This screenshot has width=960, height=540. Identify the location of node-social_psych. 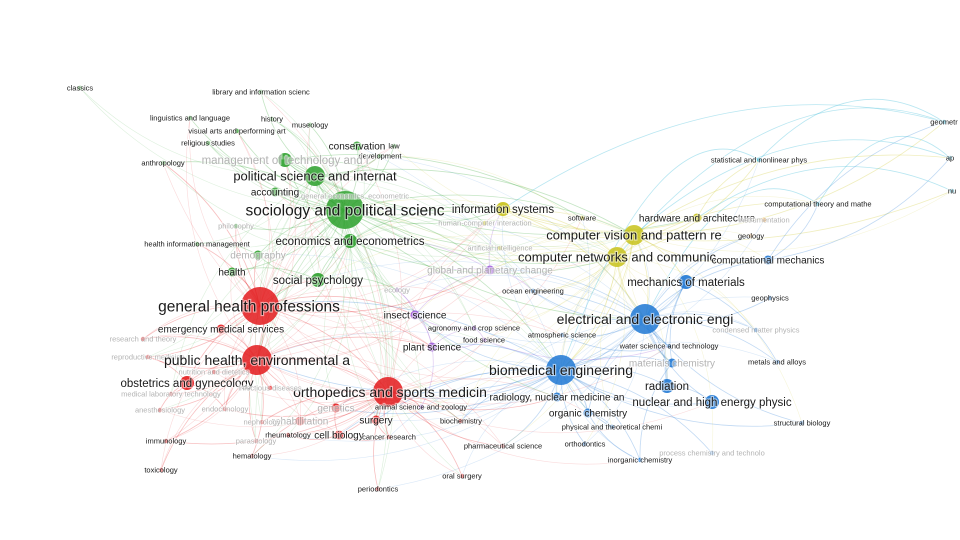
(318, 280).